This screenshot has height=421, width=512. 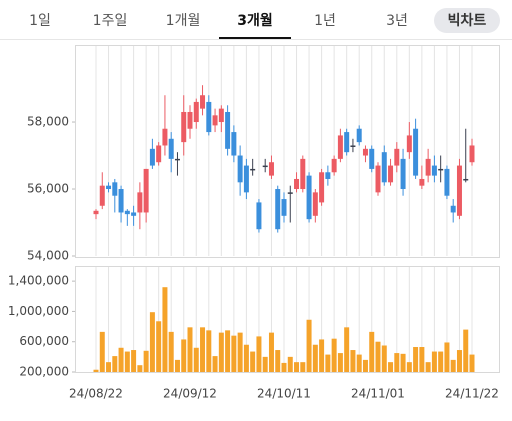 I want to click on bigchart-button-bg, so click(x=467, y=20).